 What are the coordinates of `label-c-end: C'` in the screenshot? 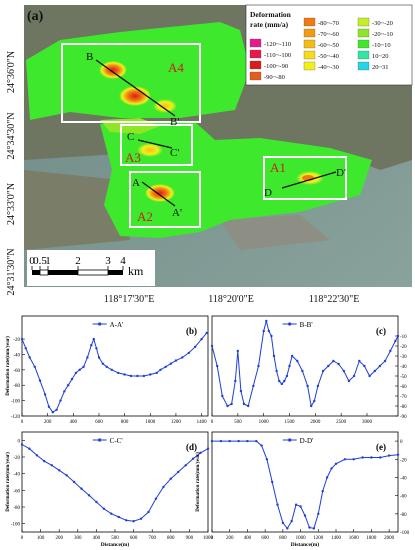 It's located at (174, 153).